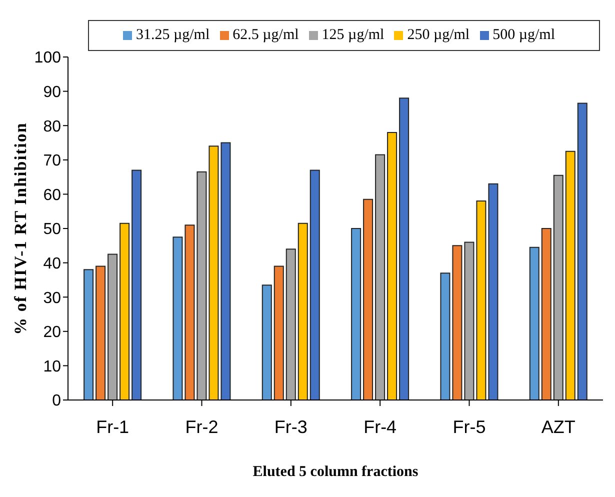 This screenshot has width=615, height=497. I want to click on legend-label: 250 µg/ml, so click(438, 35).